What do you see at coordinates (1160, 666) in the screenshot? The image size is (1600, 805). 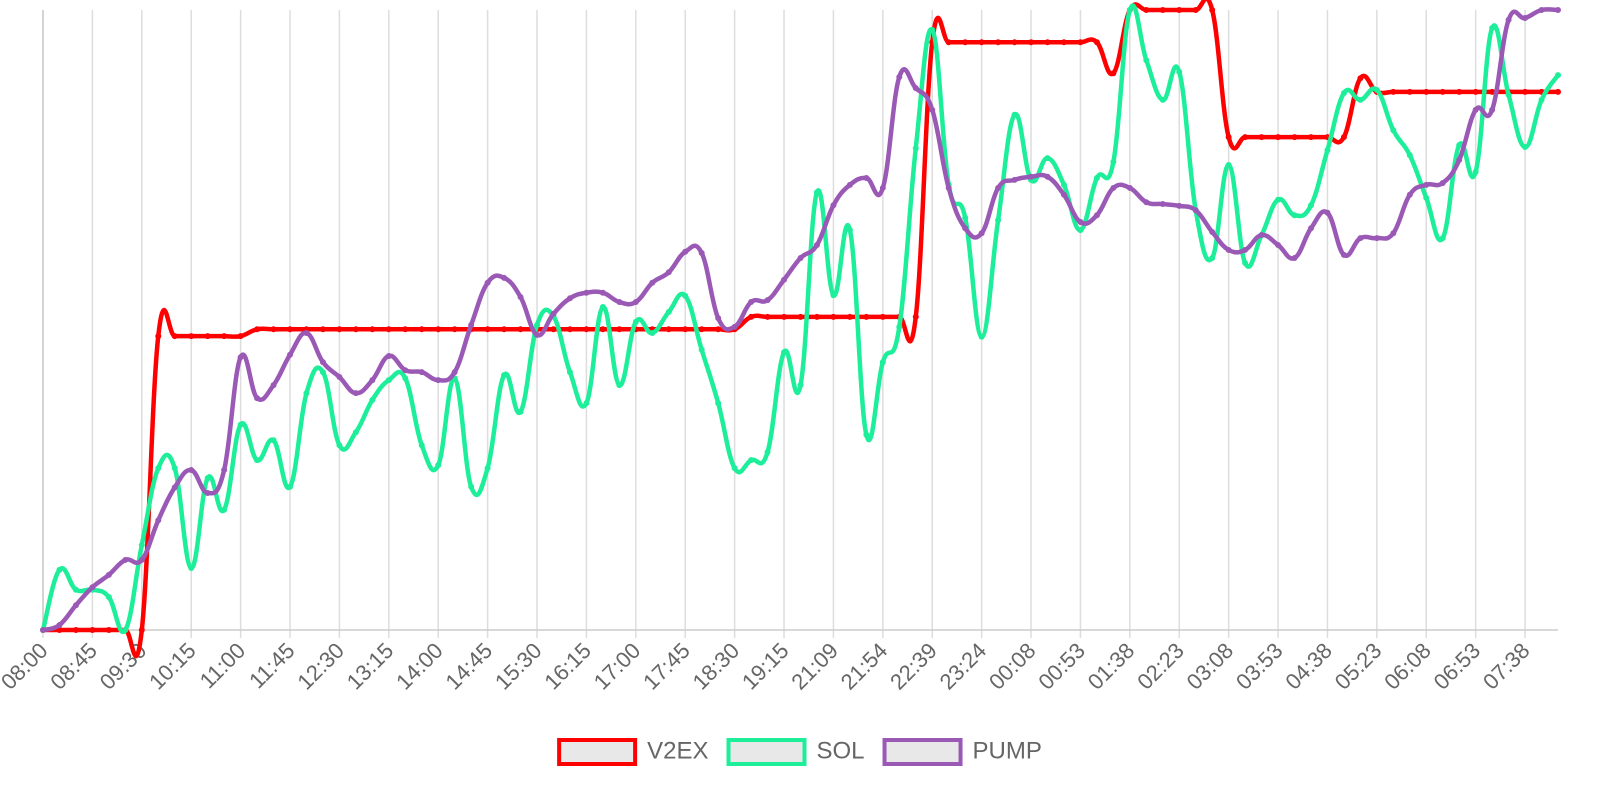 I see `x-tick-label: 02:23` at bounding box center [1160, 666].